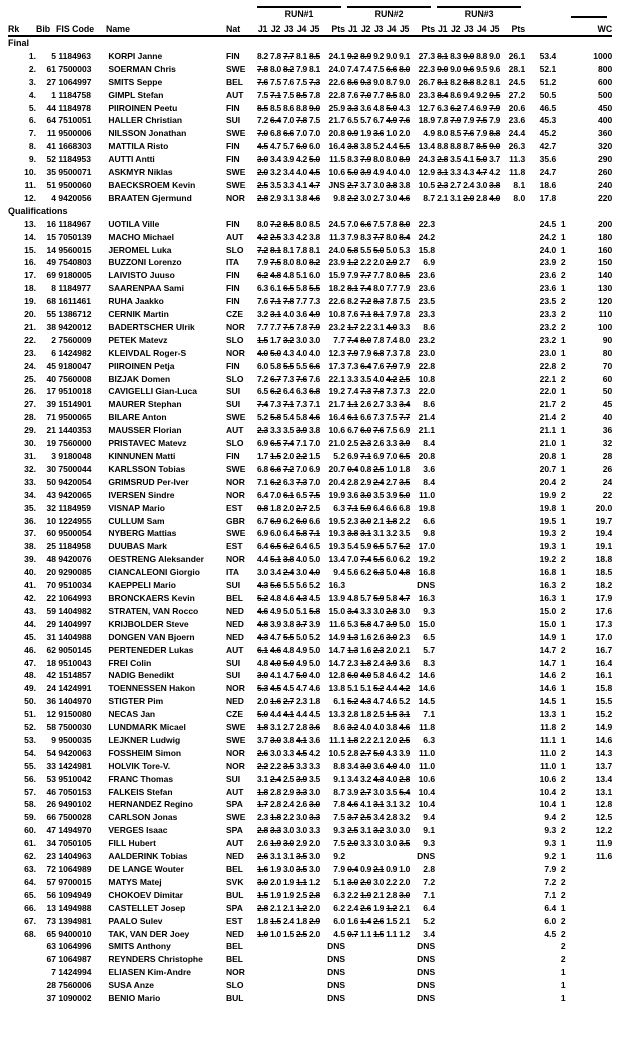 This screenshot has height=1045, width=620. What do you see at coordinates (314, 68) in the screenshot?
I see `judge-score-run1: 8.1` at bounding box center [314, 68].